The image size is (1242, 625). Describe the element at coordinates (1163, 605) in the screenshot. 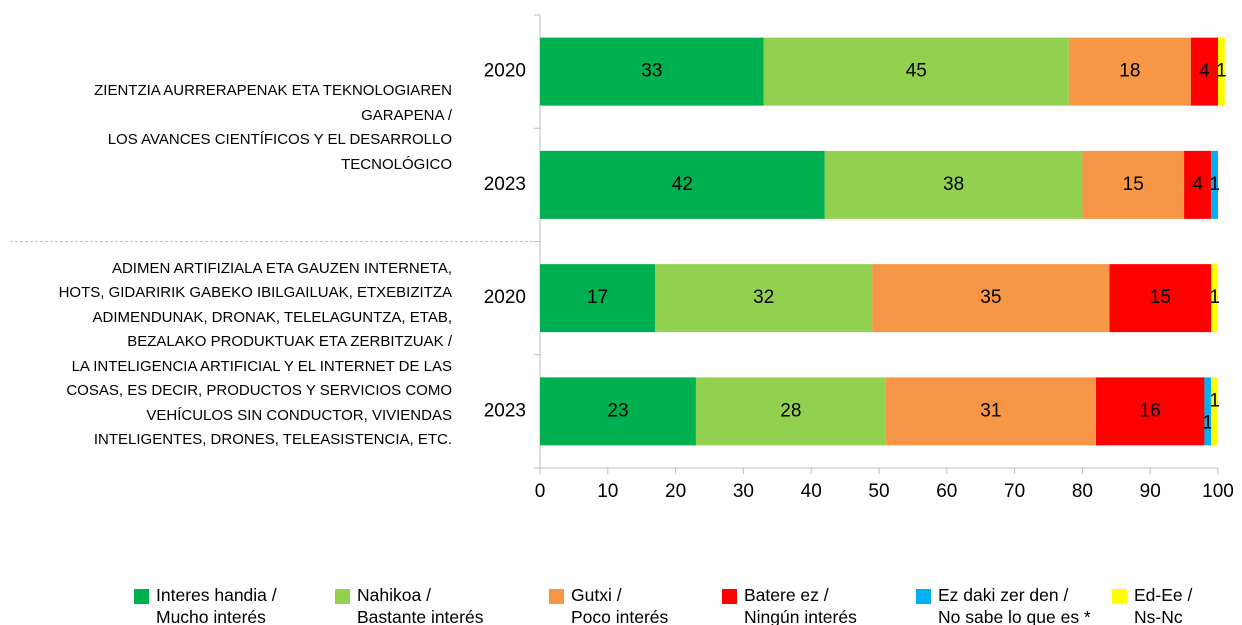

I see `legend-label: Ed-Ee / Ns-Nc` at that location.